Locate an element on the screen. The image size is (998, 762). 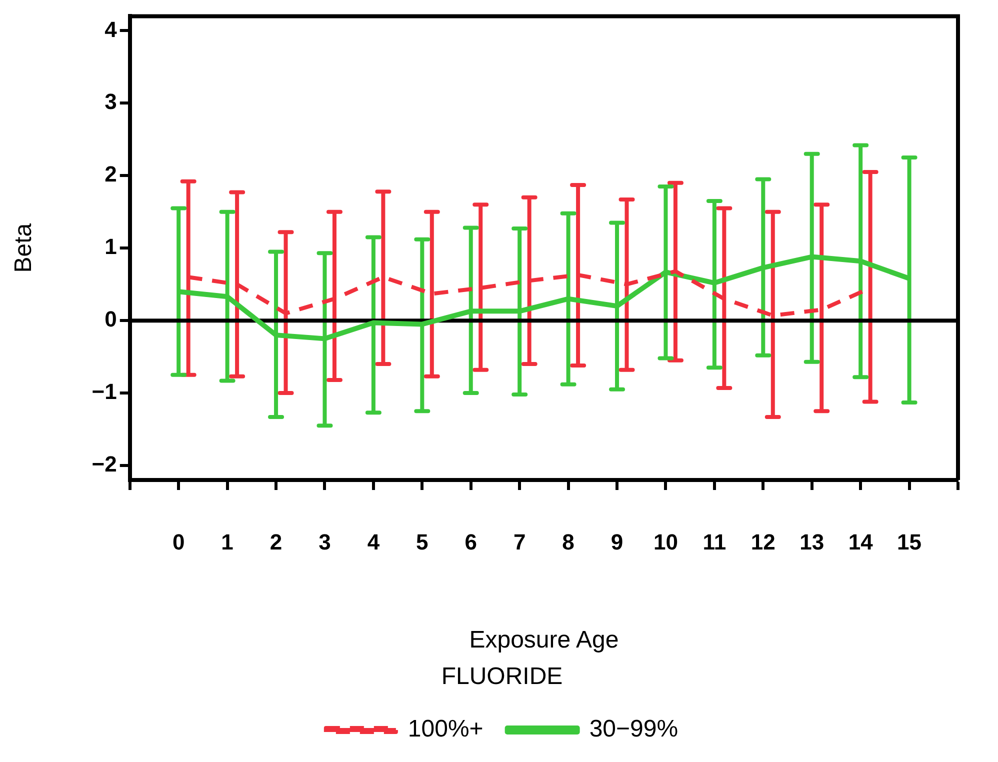
legend-title: FLUORIDE is located at coordinates (502, 676).